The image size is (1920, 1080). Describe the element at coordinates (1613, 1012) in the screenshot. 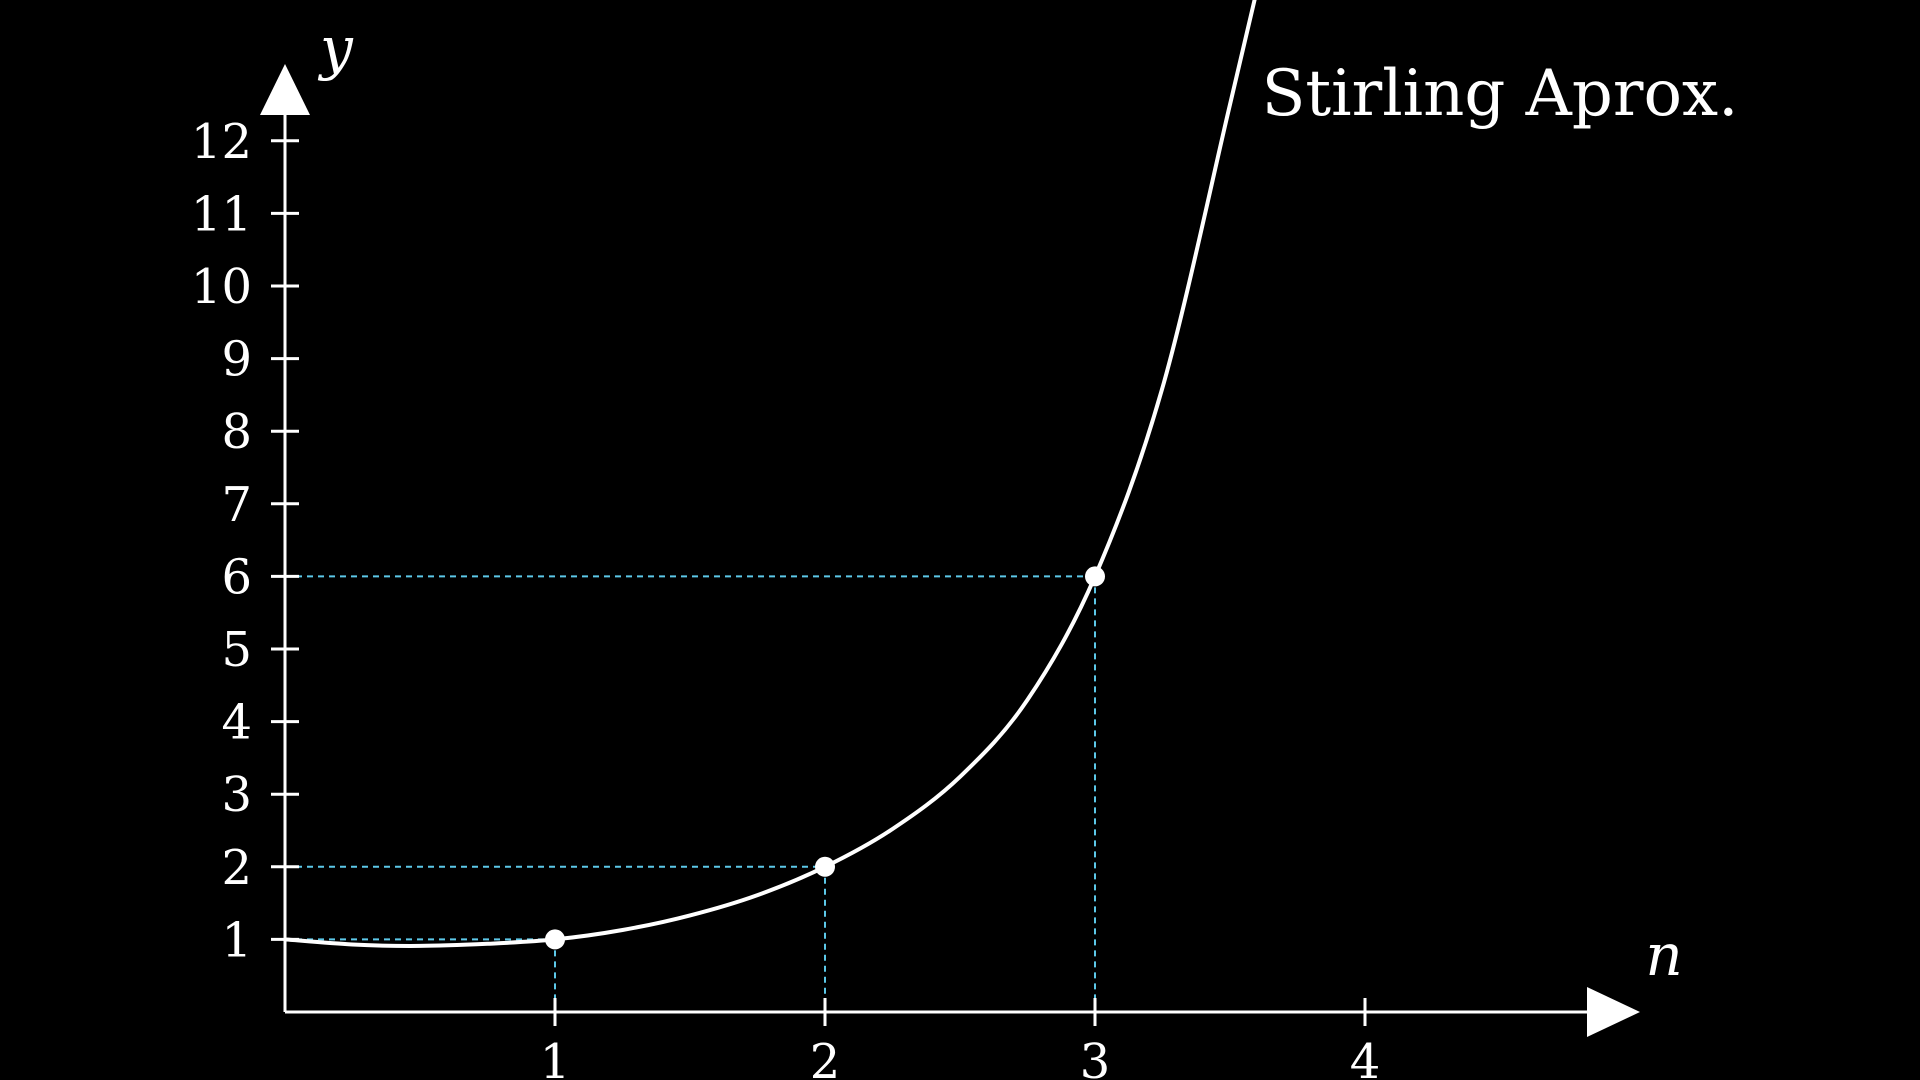

I see `x-axis-arrow` at that location.